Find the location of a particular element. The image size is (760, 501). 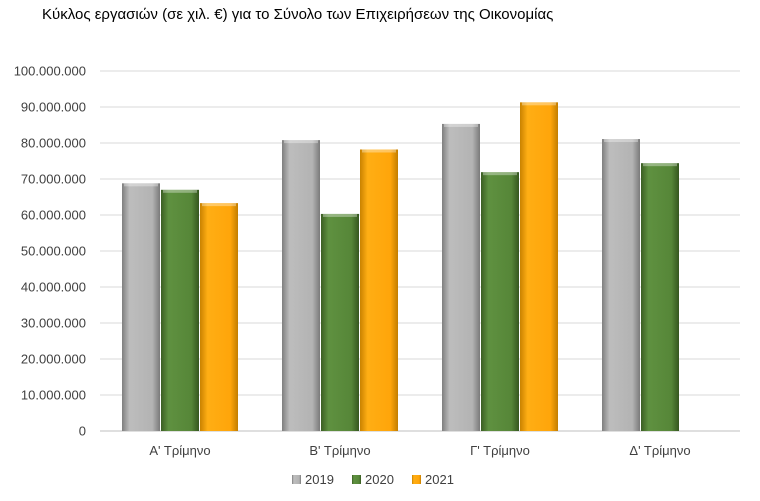

y-tick-label: 20.000.000 is located at coordinates (53, 359).